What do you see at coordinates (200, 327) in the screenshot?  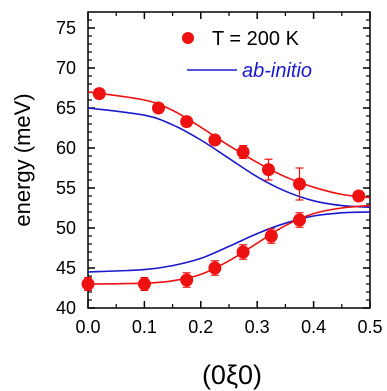 I see `x-tick-label: 0.2` at bounding box center [200, 327].